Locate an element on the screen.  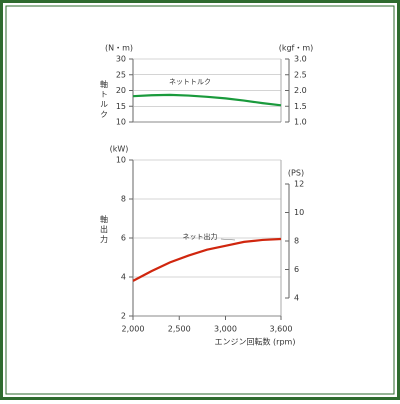
y2-tick-label: 10 is located at coordinates (299, 212).